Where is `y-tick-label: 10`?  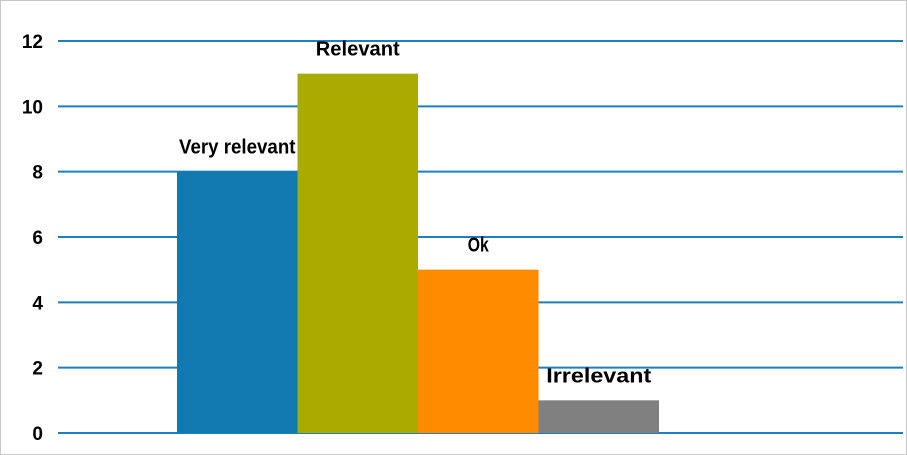
y-tick-label: 10 is located at coordinates (32, 107).